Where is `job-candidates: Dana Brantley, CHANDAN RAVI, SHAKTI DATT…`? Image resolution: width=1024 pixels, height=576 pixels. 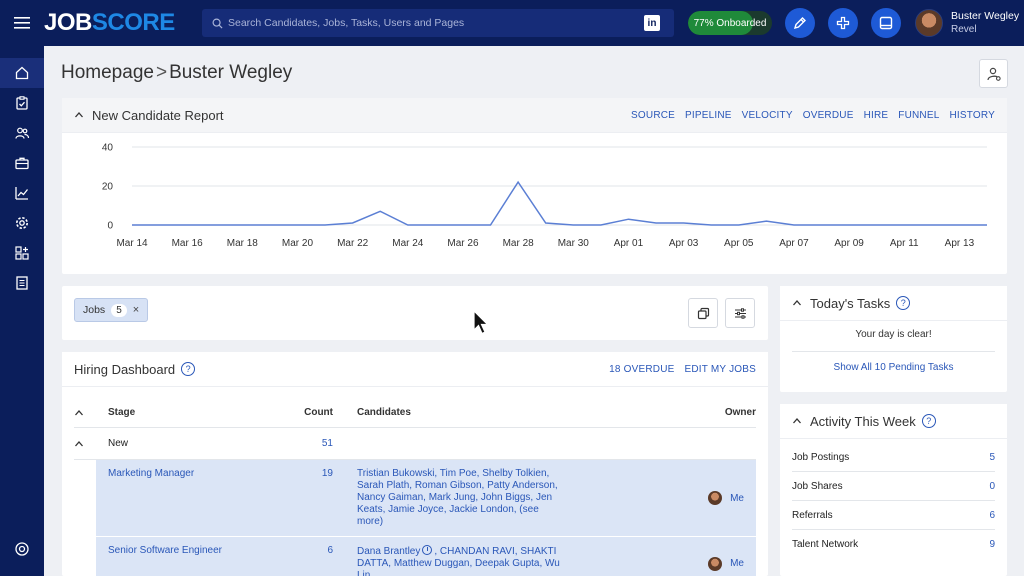
job-candidates: Dana Brantley, CHANDAN RAVI, SHAKTI DATT… is located at coordinates (458, 560).